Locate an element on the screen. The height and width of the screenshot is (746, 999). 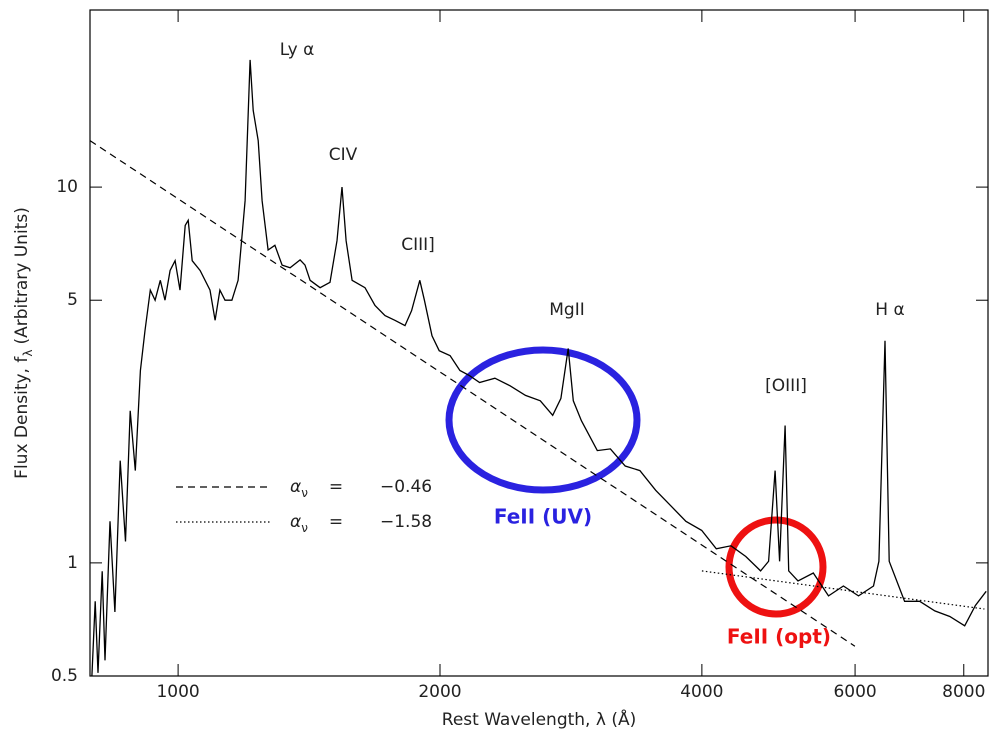
y-tick-label: 5 is located at coordinates (72, 300).